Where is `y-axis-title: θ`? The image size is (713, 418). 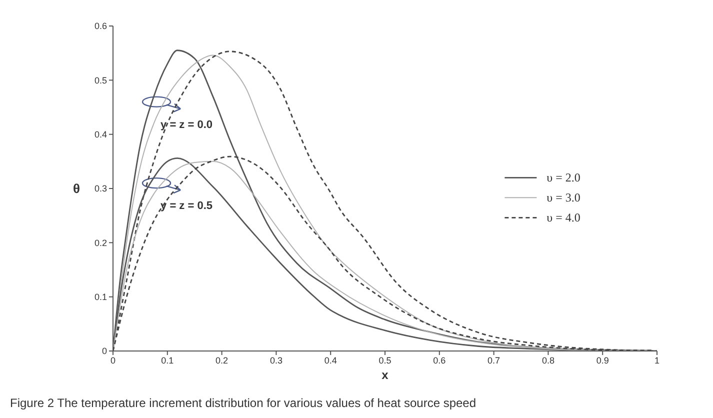
y-axis-title: θ is located at coordinates (76, 188).